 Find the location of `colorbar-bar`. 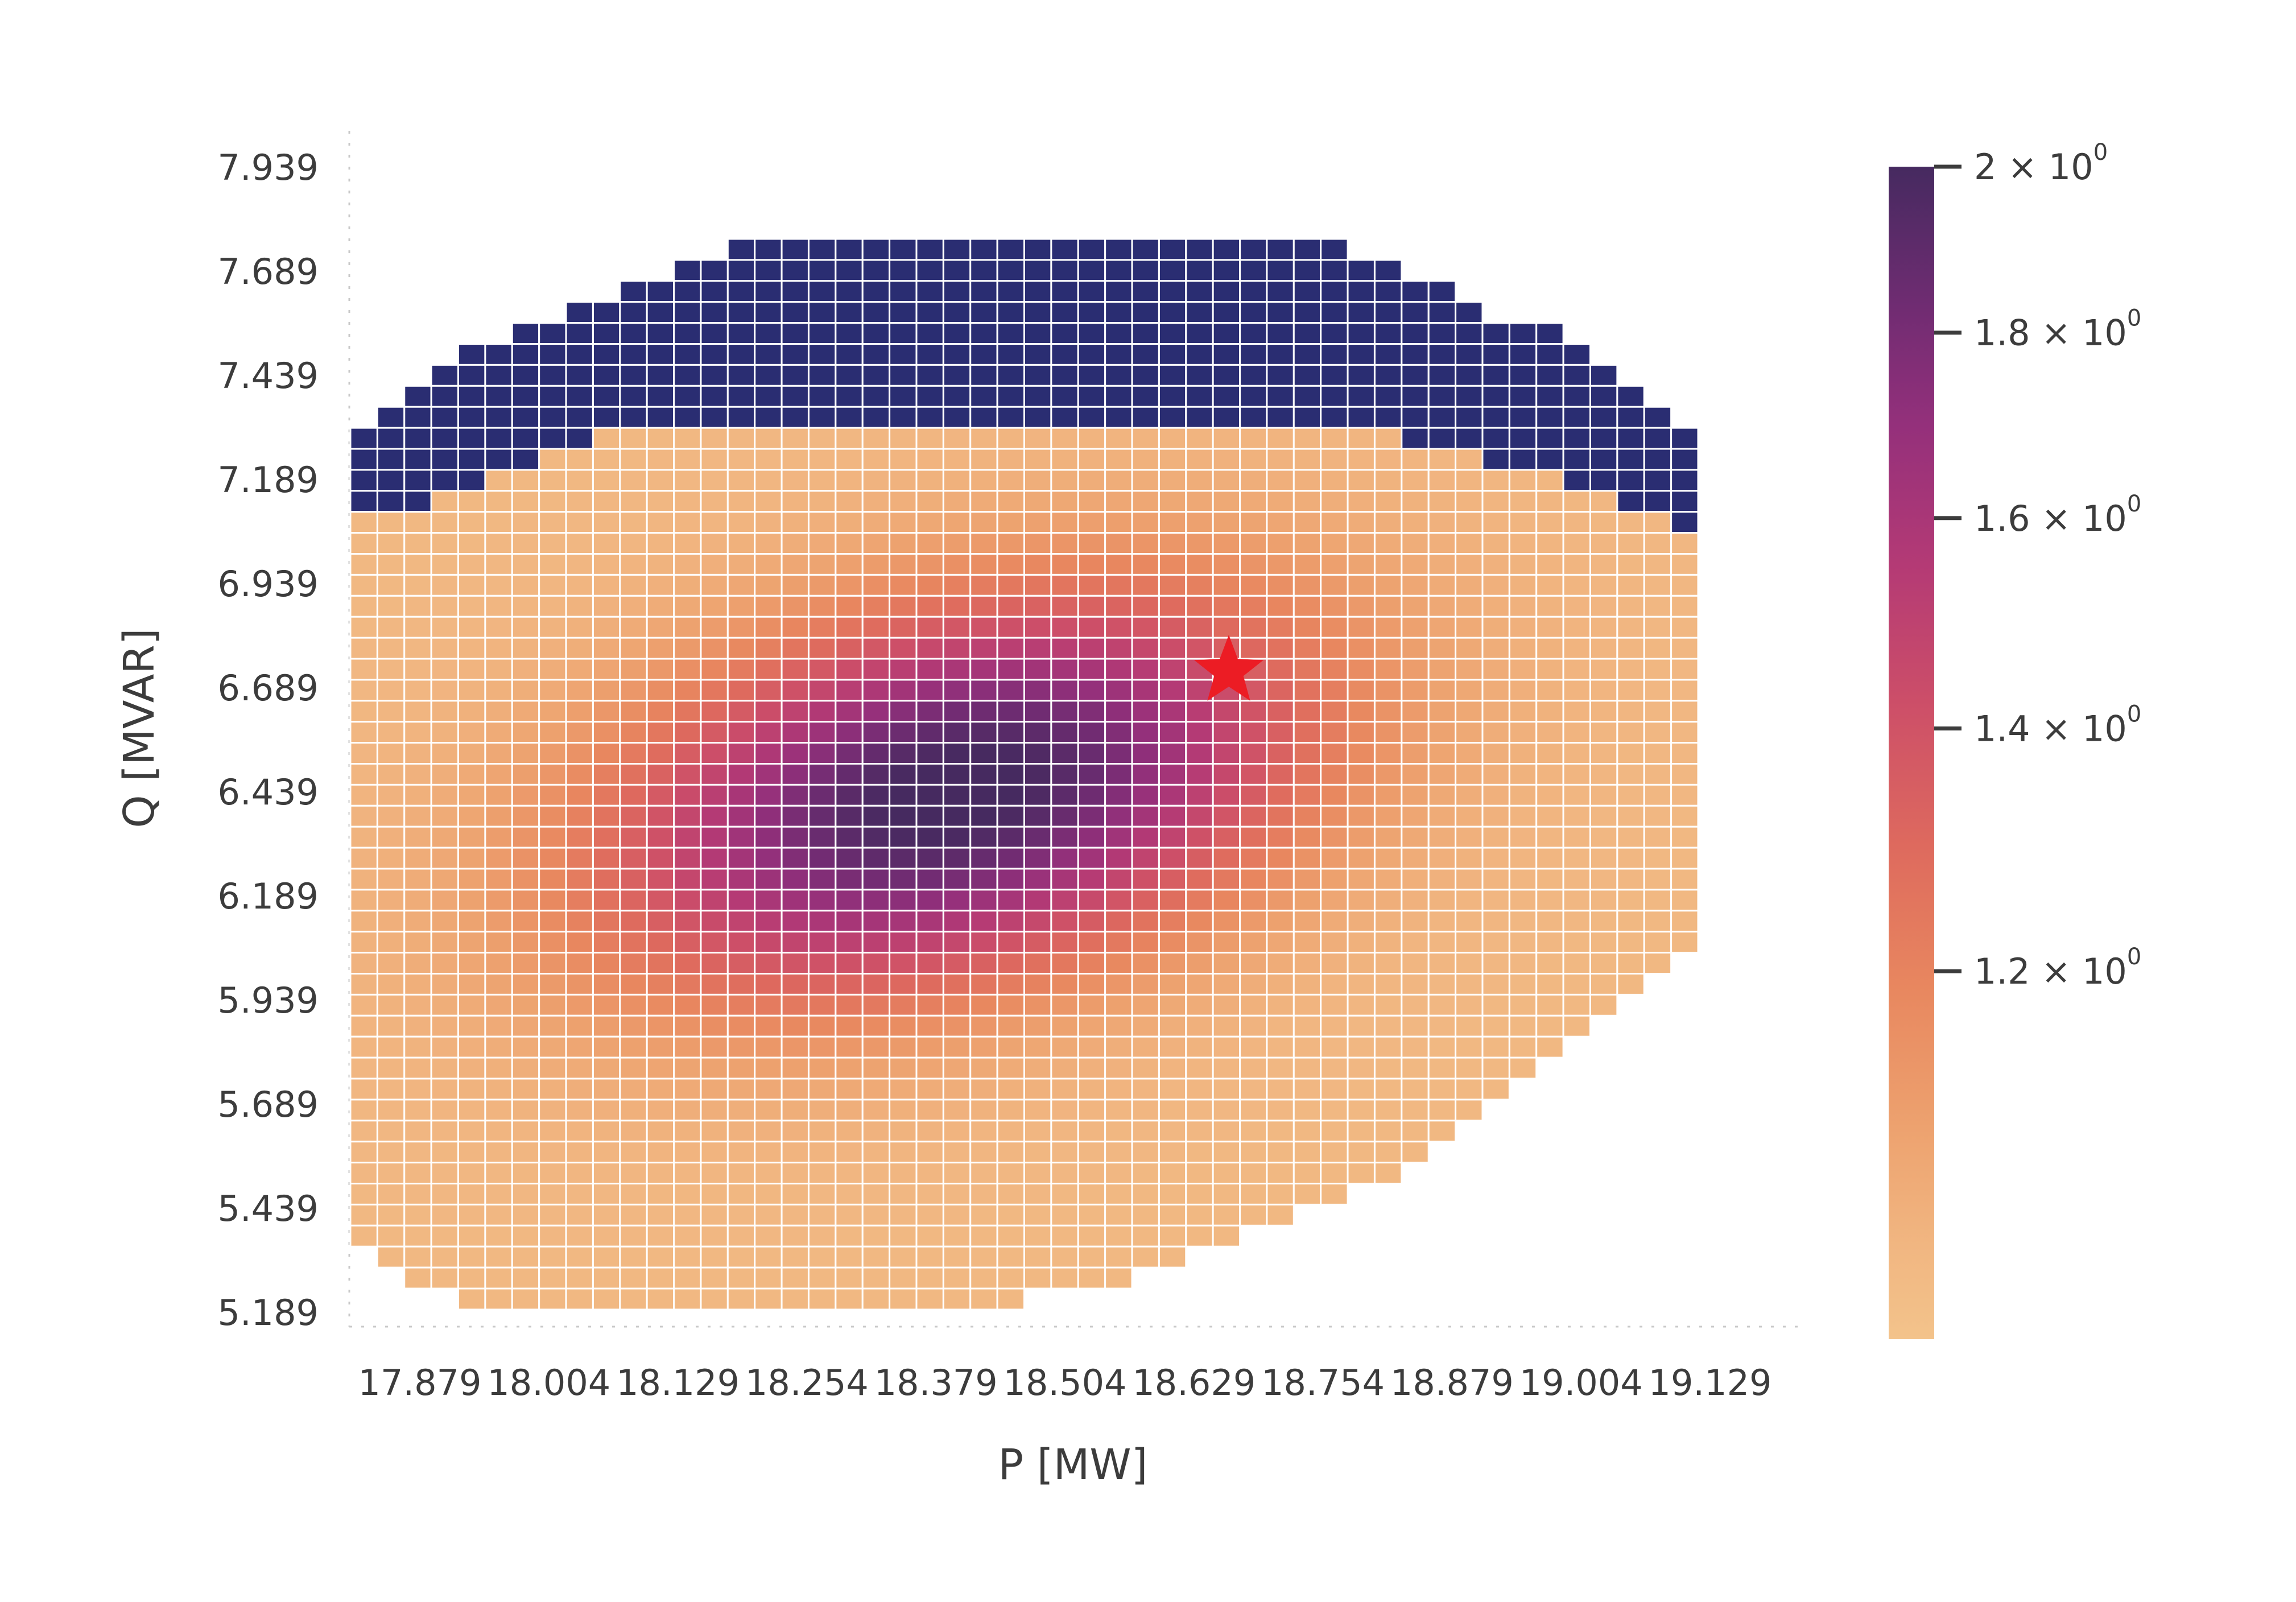

colorbar-bar is located at coordinates (1911, 753).